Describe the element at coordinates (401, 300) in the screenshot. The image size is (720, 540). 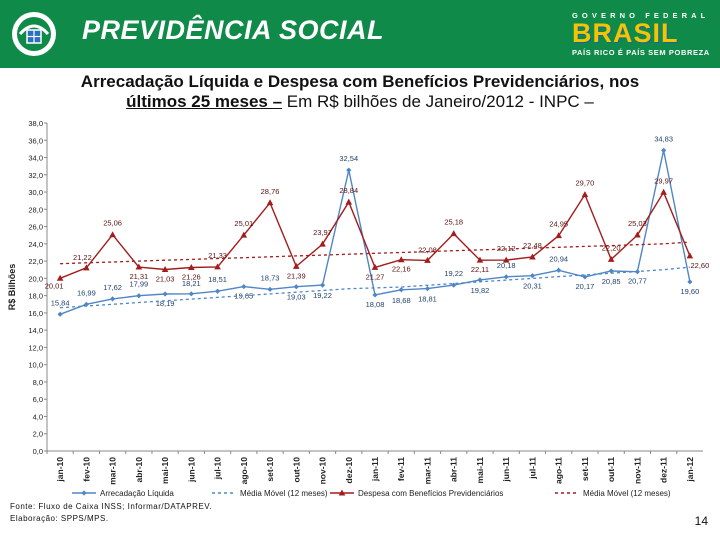
I see `data-label: 18,68` at that location.